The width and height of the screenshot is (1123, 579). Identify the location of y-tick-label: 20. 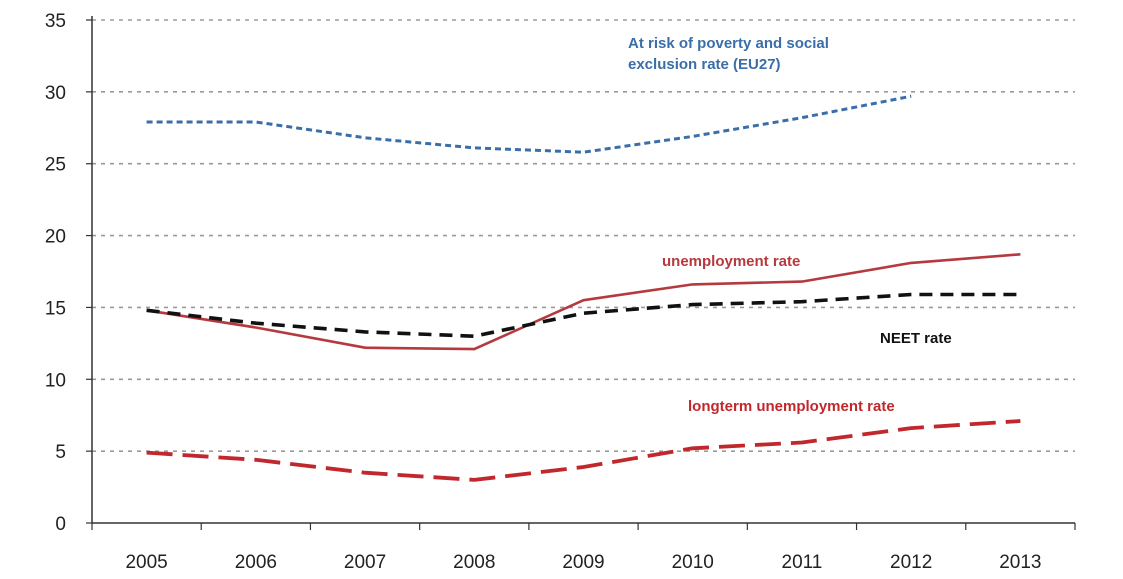
(55, 237).